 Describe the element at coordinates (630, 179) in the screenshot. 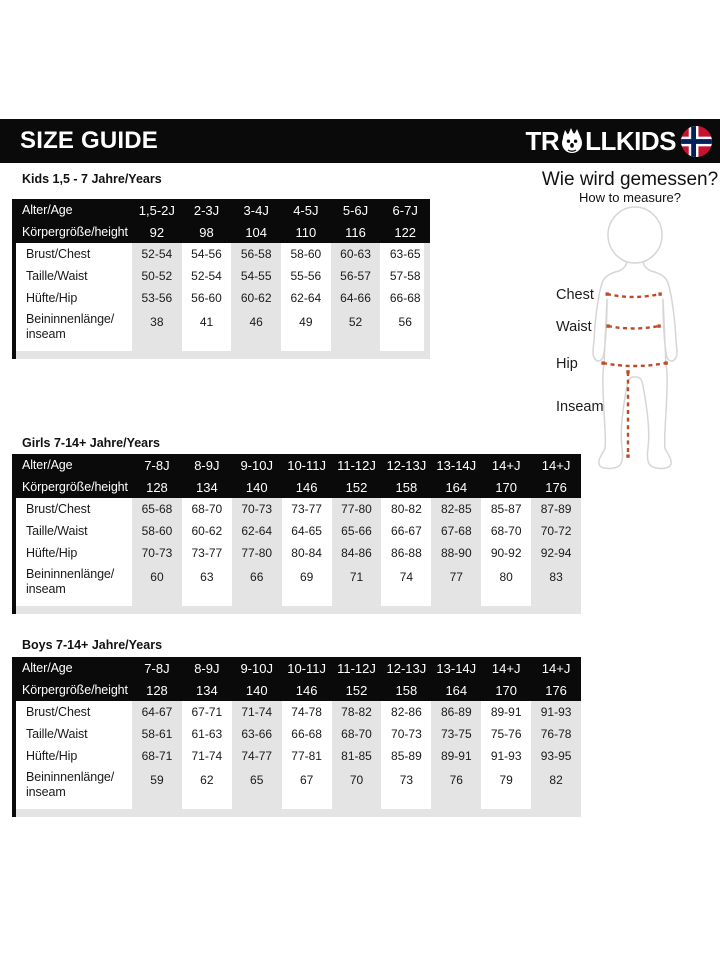

I see `measure-title: Wie wird gemessen?` at that location.